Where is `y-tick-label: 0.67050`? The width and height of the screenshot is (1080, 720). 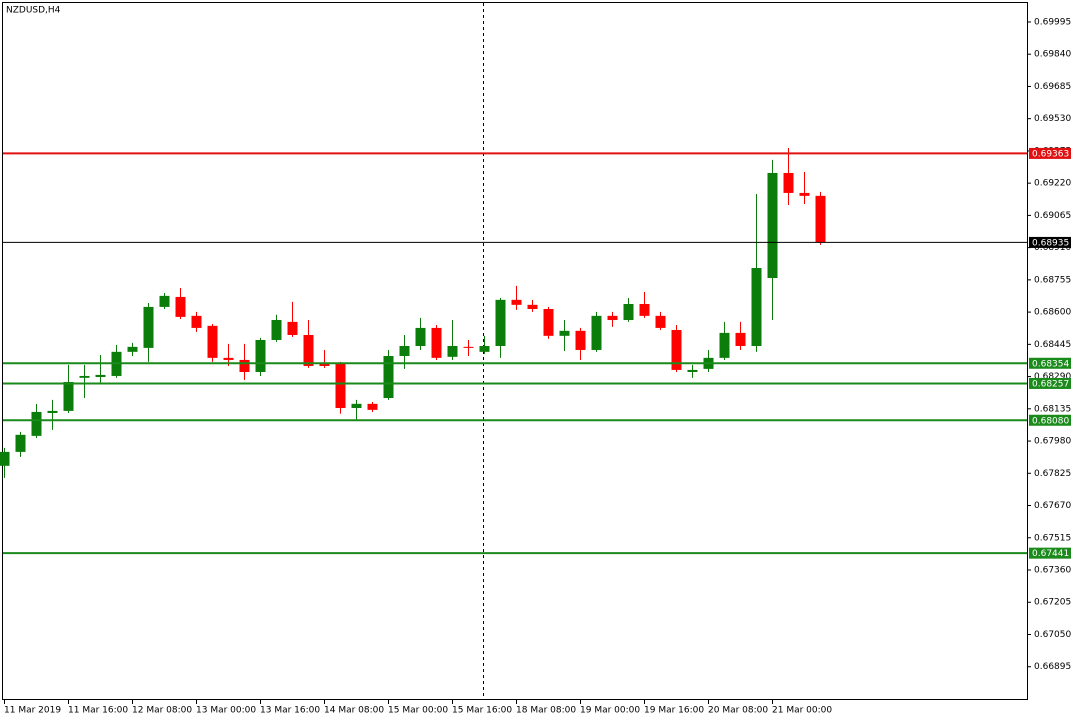 y-tick-label: 0.67050 is located at coordinates (1052, 635).